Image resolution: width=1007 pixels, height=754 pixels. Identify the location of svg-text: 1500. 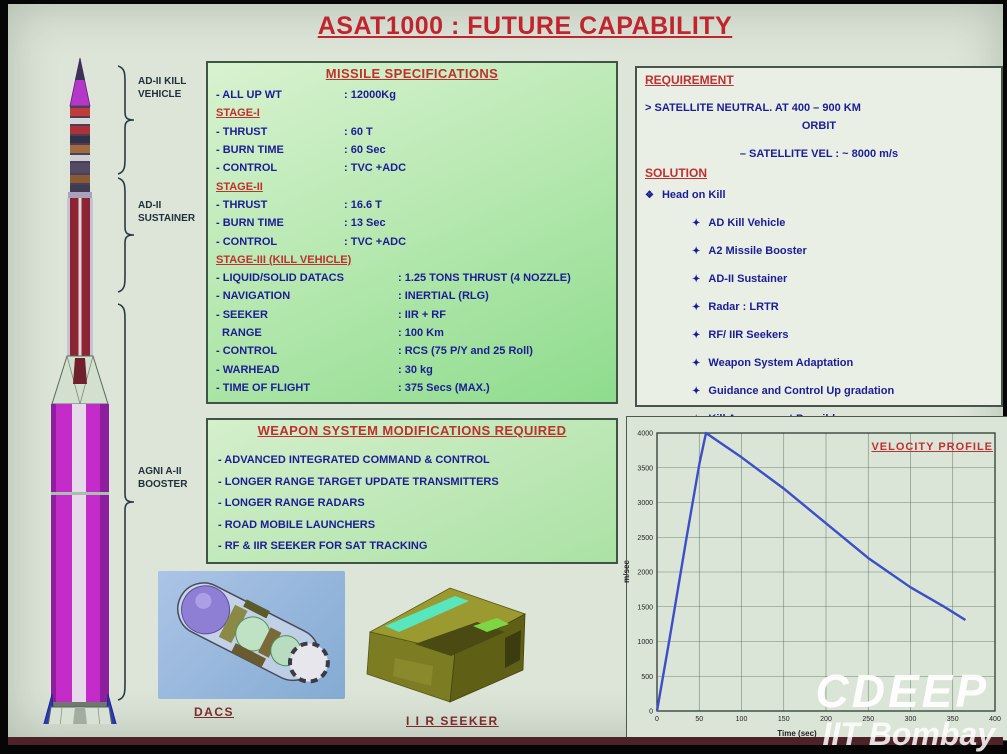
(645, 607).